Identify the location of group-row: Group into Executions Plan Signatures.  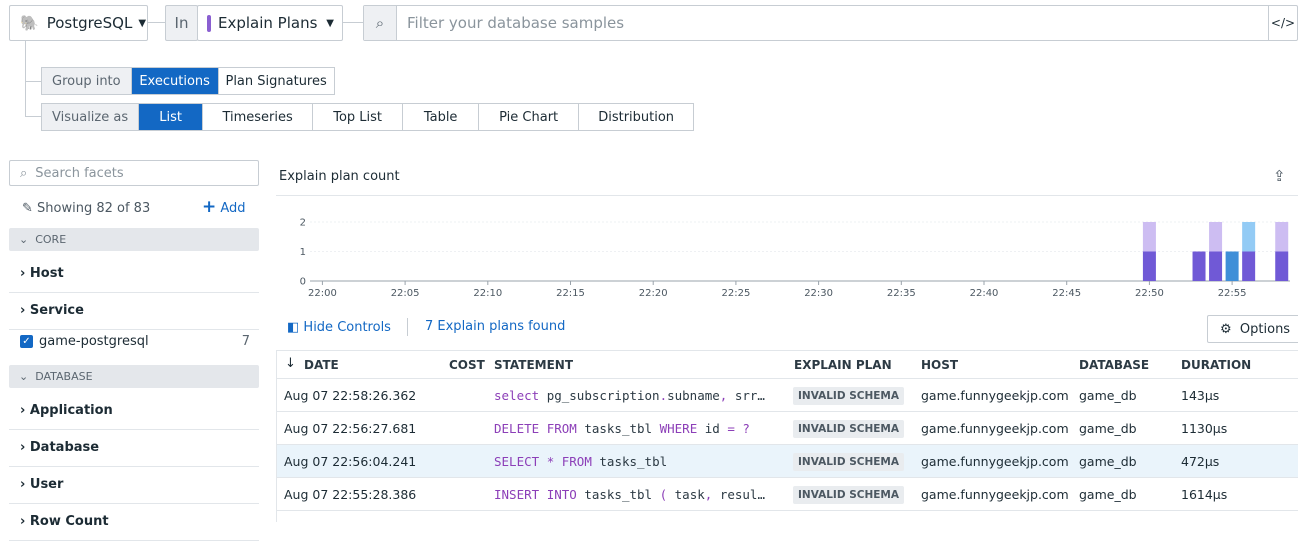
(188, 81).